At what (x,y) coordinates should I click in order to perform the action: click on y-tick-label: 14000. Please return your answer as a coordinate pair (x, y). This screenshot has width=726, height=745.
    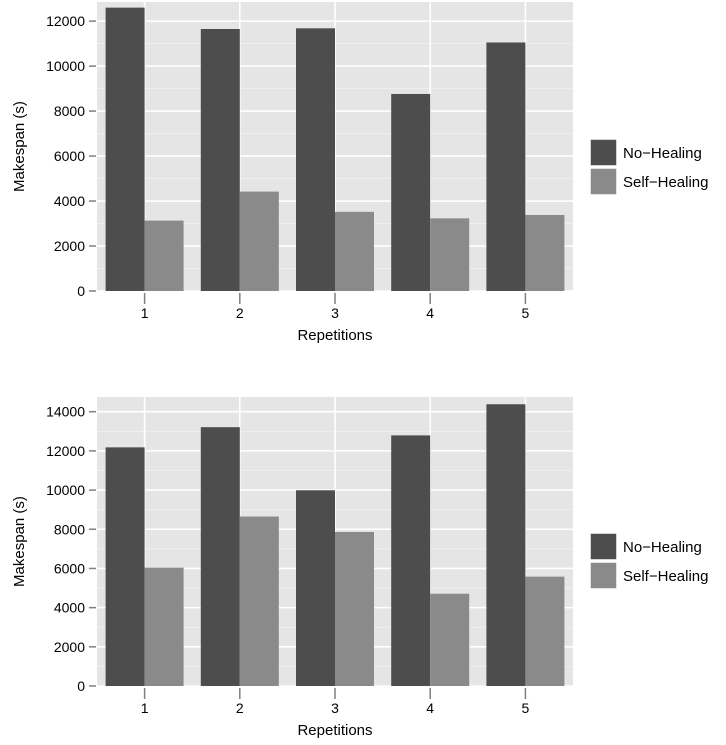
    Looking at the image, I should click on (65, 412).